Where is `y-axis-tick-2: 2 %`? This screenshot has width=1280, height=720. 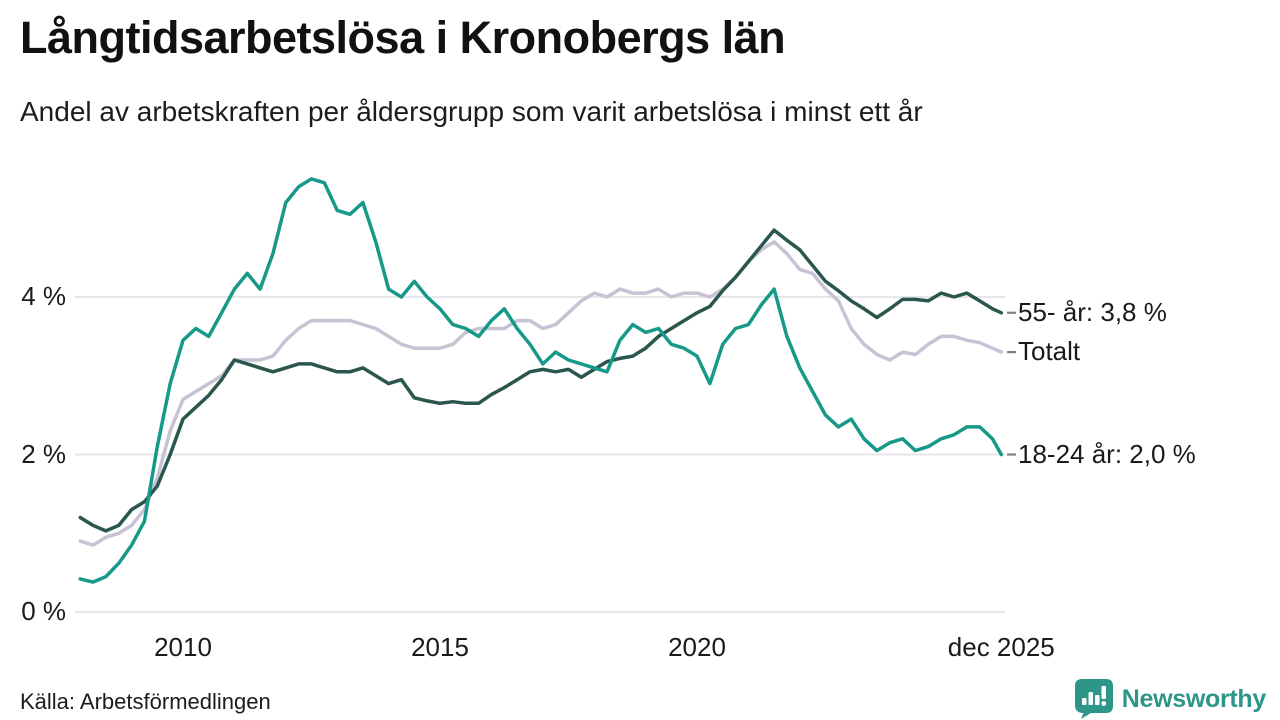 y-axis-tick-2: 2 % is located at coordinates (43, 453).